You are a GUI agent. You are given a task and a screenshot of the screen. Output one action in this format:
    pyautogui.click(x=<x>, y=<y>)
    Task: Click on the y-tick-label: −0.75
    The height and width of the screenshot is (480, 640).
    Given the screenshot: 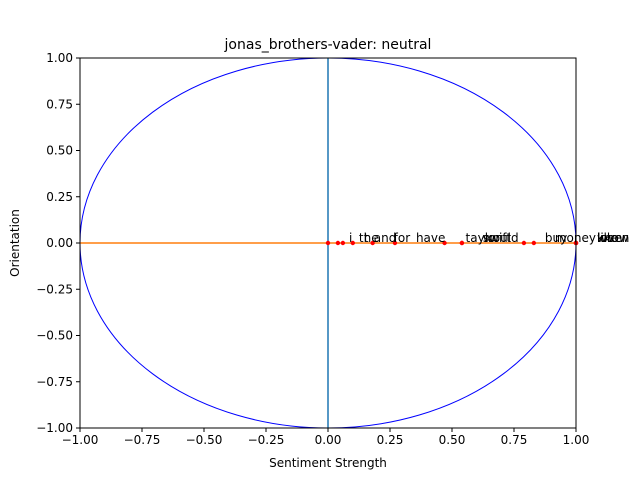 What is the action you would take?
    pyautogui.click(x=54, y=382)
    